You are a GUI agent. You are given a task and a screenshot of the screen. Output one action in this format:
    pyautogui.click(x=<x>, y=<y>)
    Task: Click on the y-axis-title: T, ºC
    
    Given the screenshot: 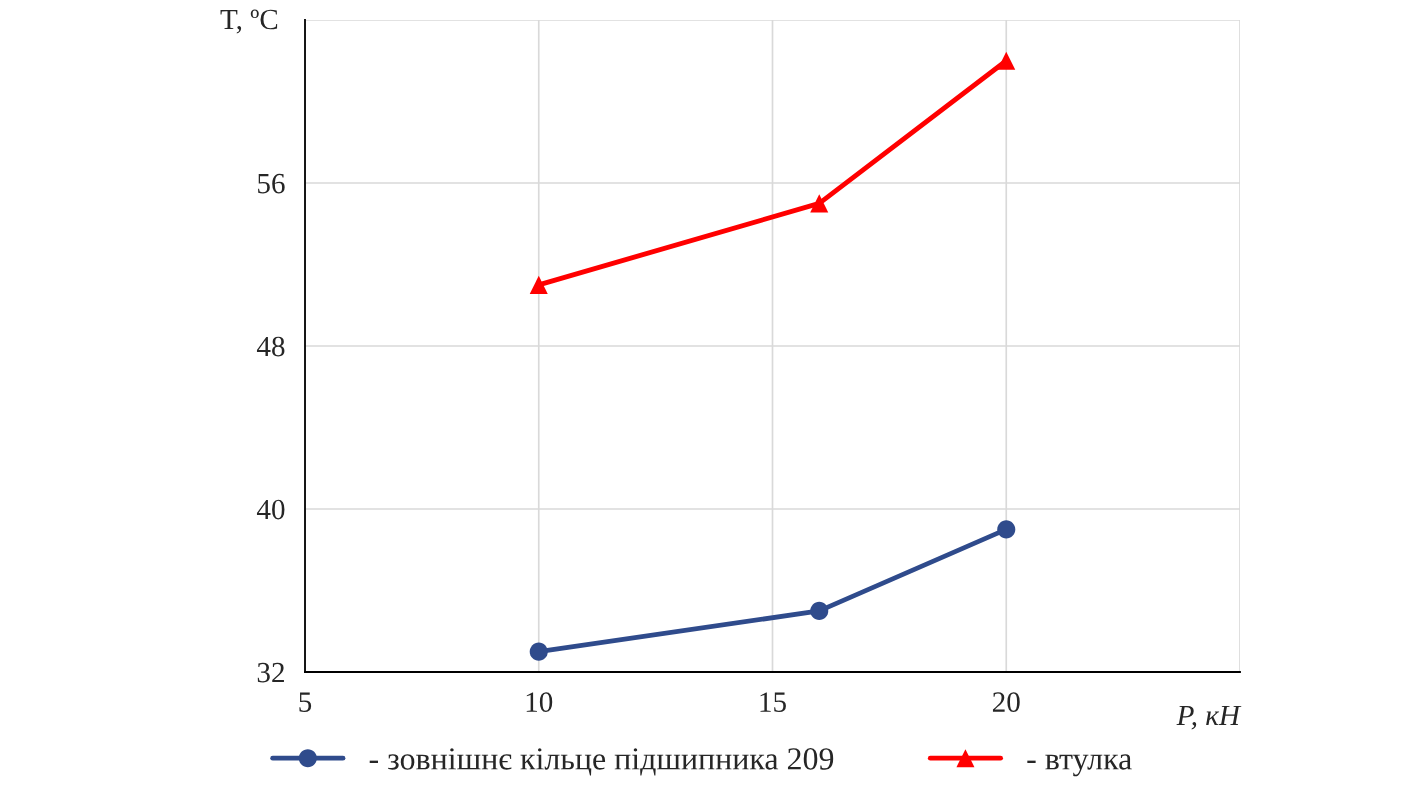 What is the action you would take?
    pyautogui.click(x=249, y=21)
    